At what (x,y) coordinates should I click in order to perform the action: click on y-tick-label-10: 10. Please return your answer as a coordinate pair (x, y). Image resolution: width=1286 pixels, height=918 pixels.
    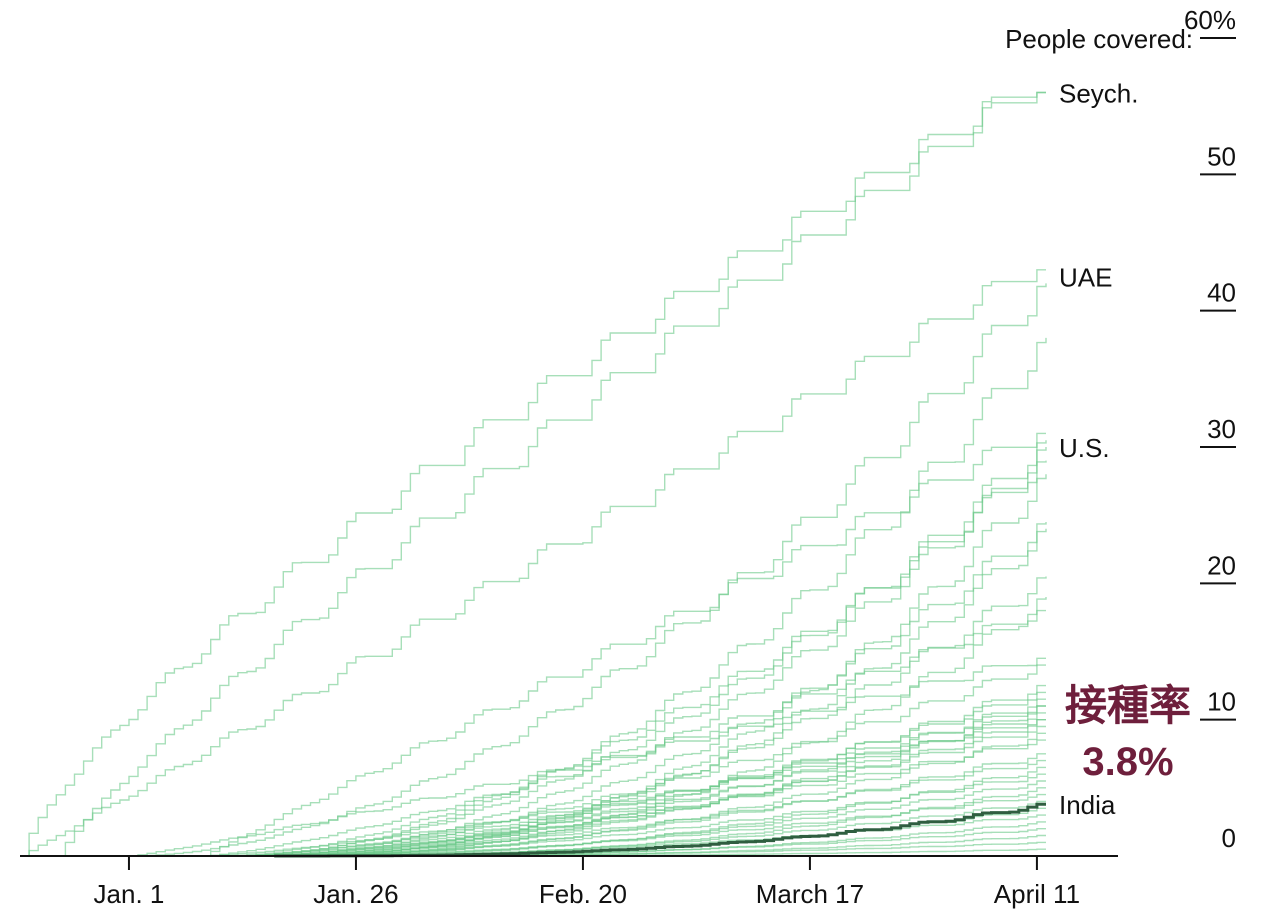
    Looking at the image, I should click on (1221, 702).